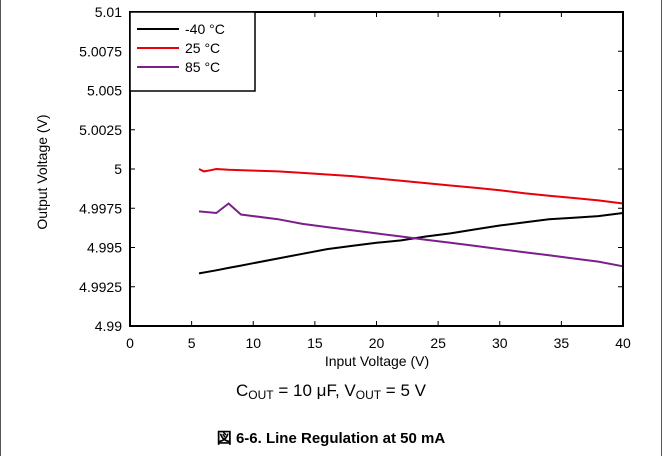  I want to click on y-tick-label: 5.01, so click(108, 12).